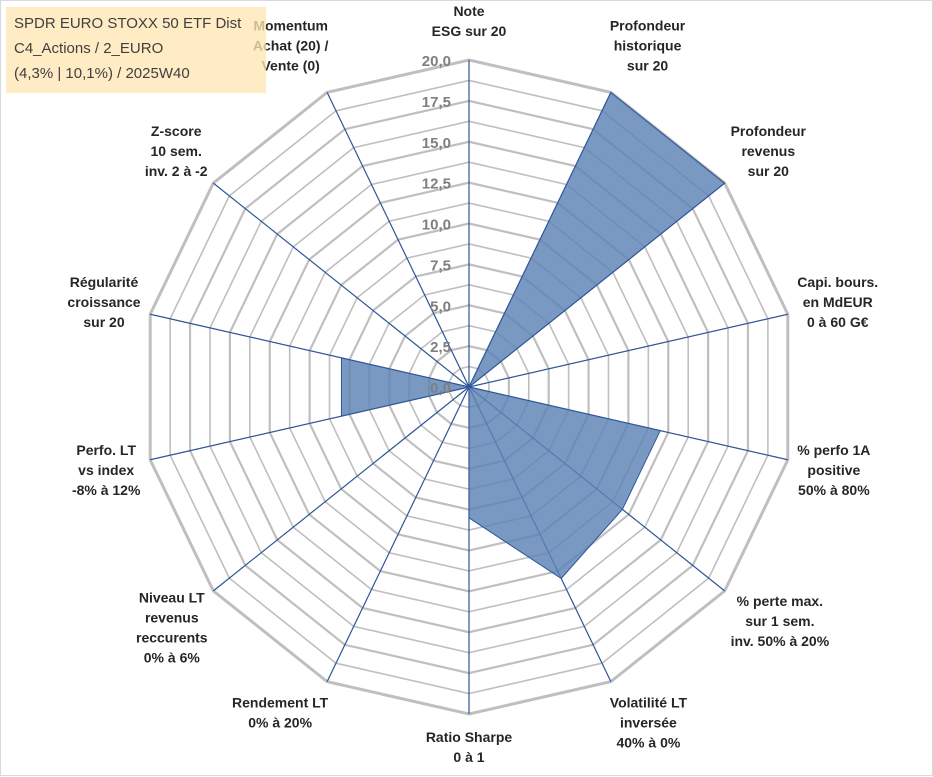 This screenshot has height=777, width=933. I want to click on tick-label: 10,0, so click(436, 225).